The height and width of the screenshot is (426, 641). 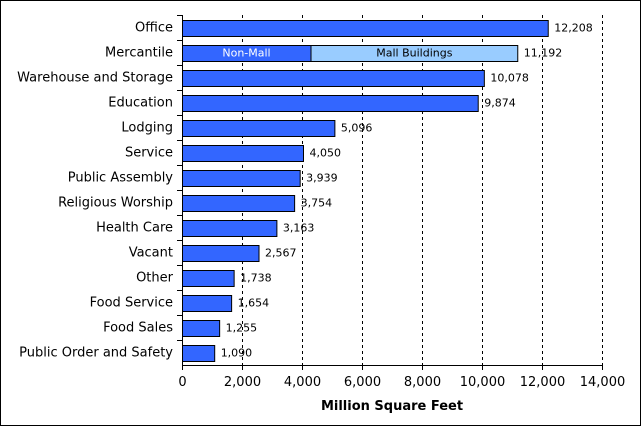 What do you see at coordinates (362, 382) in the screenshot?
I see `x-tick-label: 6,000` at bounding box center [362, 382].